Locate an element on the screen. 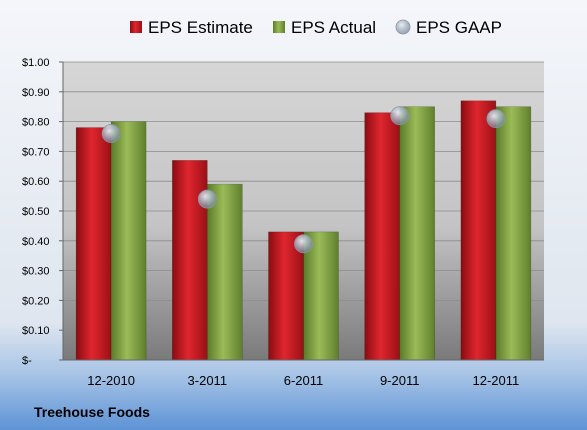 The height and width of the screenshot is (430, 587). x-axis-labels: 12-2010 3-2011 6-2011 9-2011 12-2011 is located at coordinates (303, 380).